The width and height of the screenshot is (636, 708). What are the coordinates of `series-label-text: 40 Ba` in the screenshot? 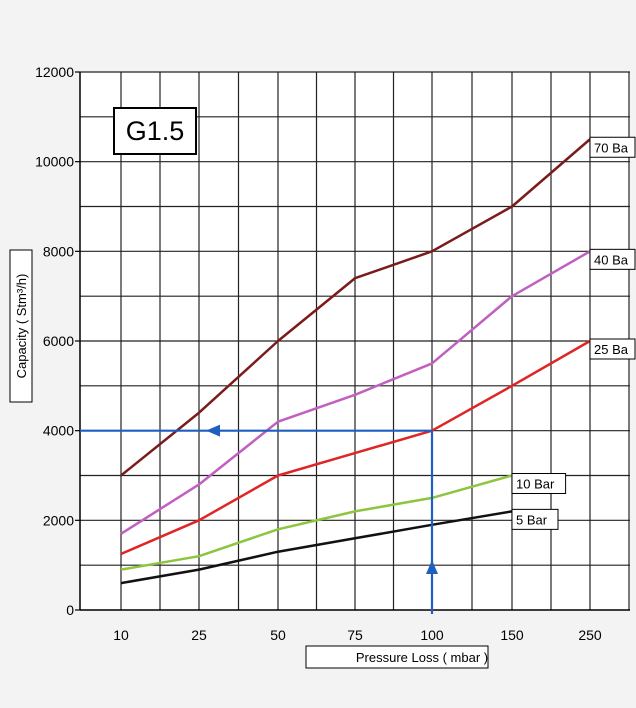 It's located at (611, 259).